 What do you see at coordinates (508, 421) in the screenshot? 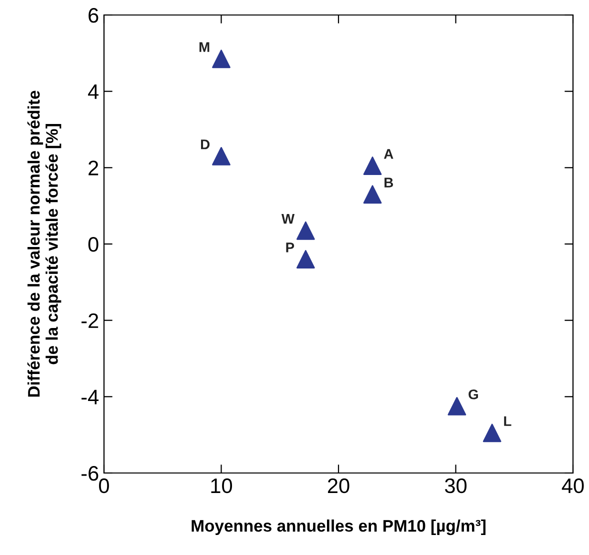
I see `annotation: L` at bounding box center [508, 421].